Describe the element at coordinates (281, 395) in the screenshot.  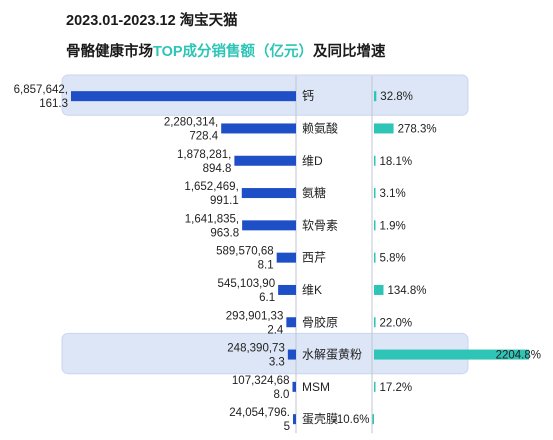
I see `sales-label-9-line2: 8.0` at that location.